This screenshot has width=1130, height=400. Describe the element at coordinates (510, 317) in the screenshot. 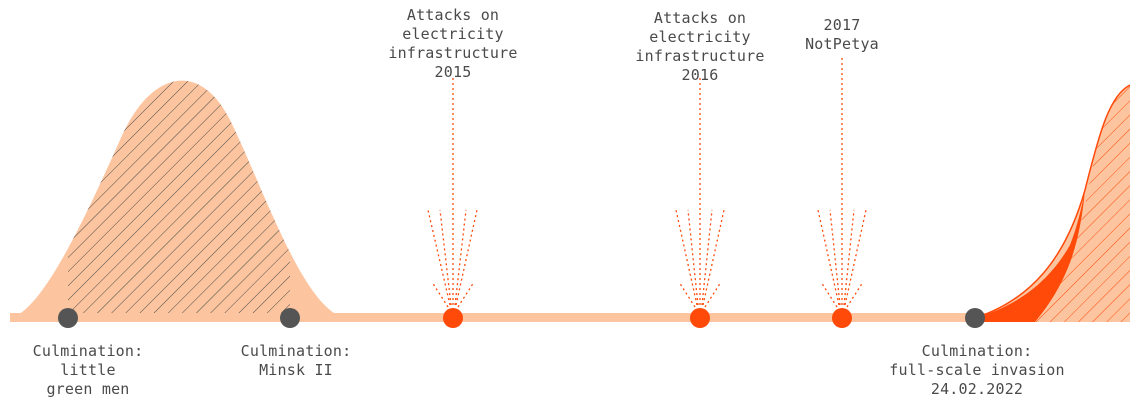

I see `timeline-bar` at that location.